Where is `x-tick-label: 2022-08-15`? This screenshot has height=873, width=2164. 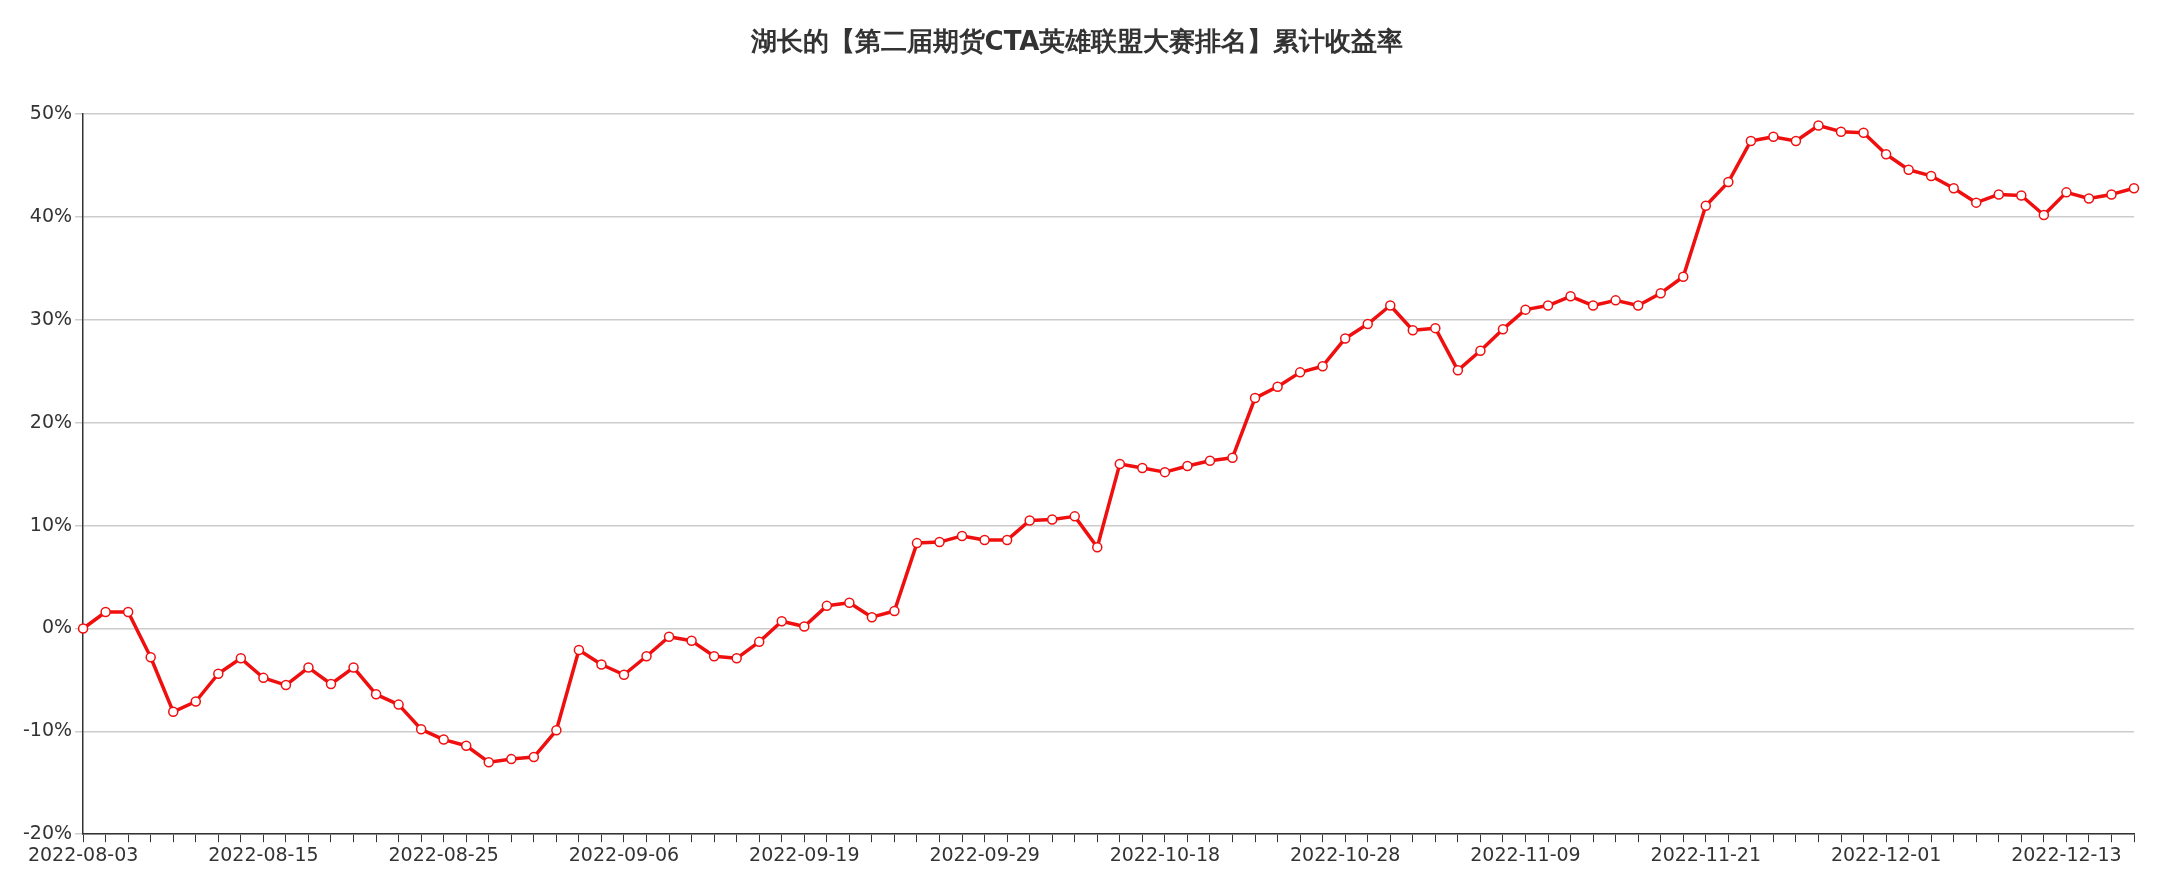 x-tick-label: 2022-08-15 is located at coordinates (263, 853).